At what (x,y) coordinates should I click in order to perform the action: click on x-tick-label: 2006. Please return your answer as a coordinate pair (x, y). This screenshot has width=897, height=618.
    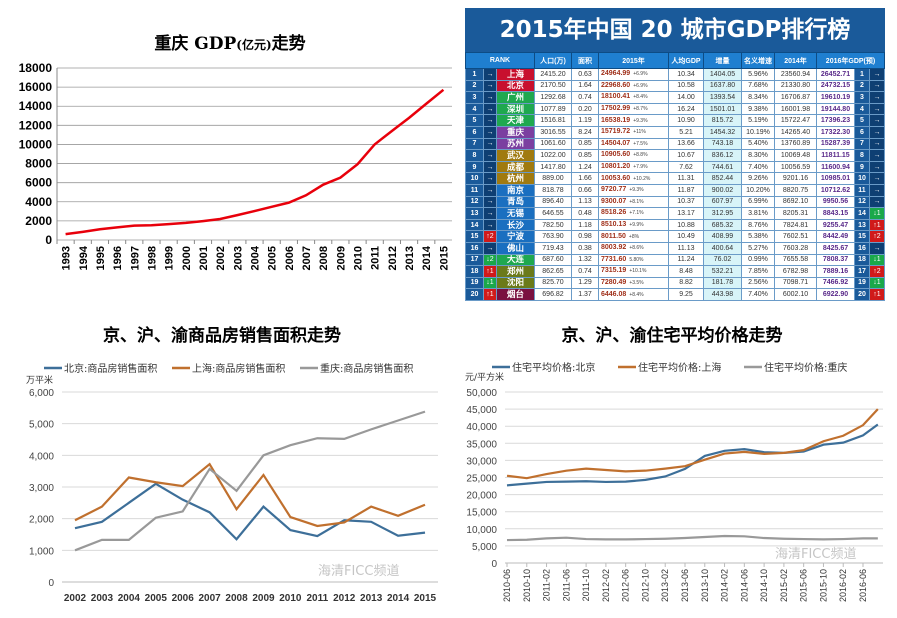
    Looking at the image, I should click on (183, 598).